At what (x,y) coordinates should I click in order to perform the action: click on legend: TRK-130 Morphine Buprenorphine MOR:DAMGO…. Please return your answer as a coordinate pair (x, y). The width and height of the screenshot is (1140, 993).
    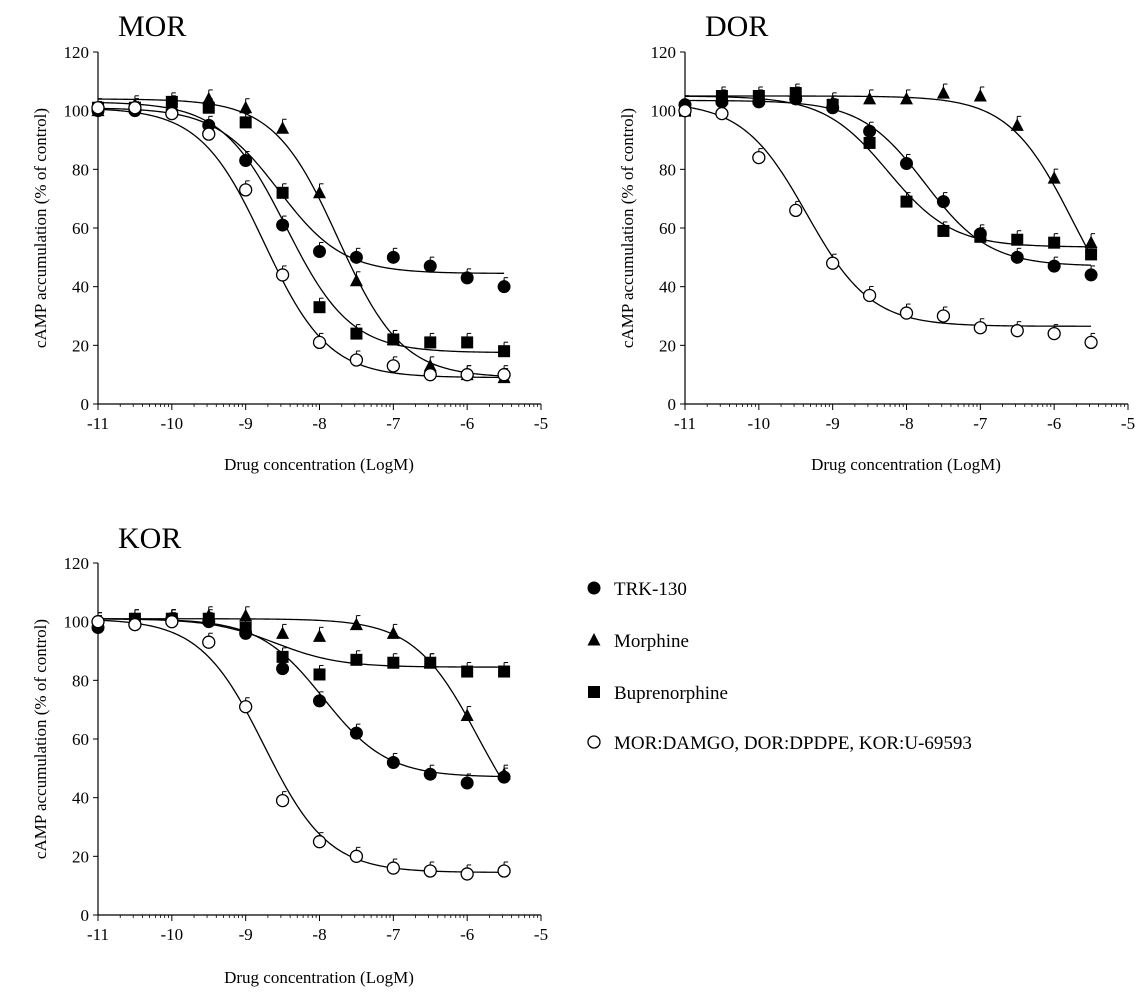
    Looking at the image, I should click on (779, 666).